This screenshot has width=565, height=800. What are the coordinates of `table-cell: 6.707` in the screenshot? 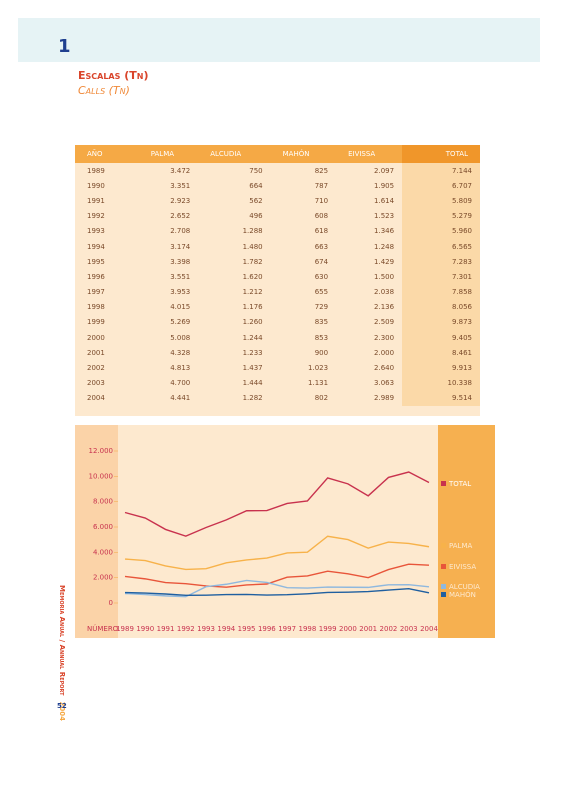 It's located at (441, 186).